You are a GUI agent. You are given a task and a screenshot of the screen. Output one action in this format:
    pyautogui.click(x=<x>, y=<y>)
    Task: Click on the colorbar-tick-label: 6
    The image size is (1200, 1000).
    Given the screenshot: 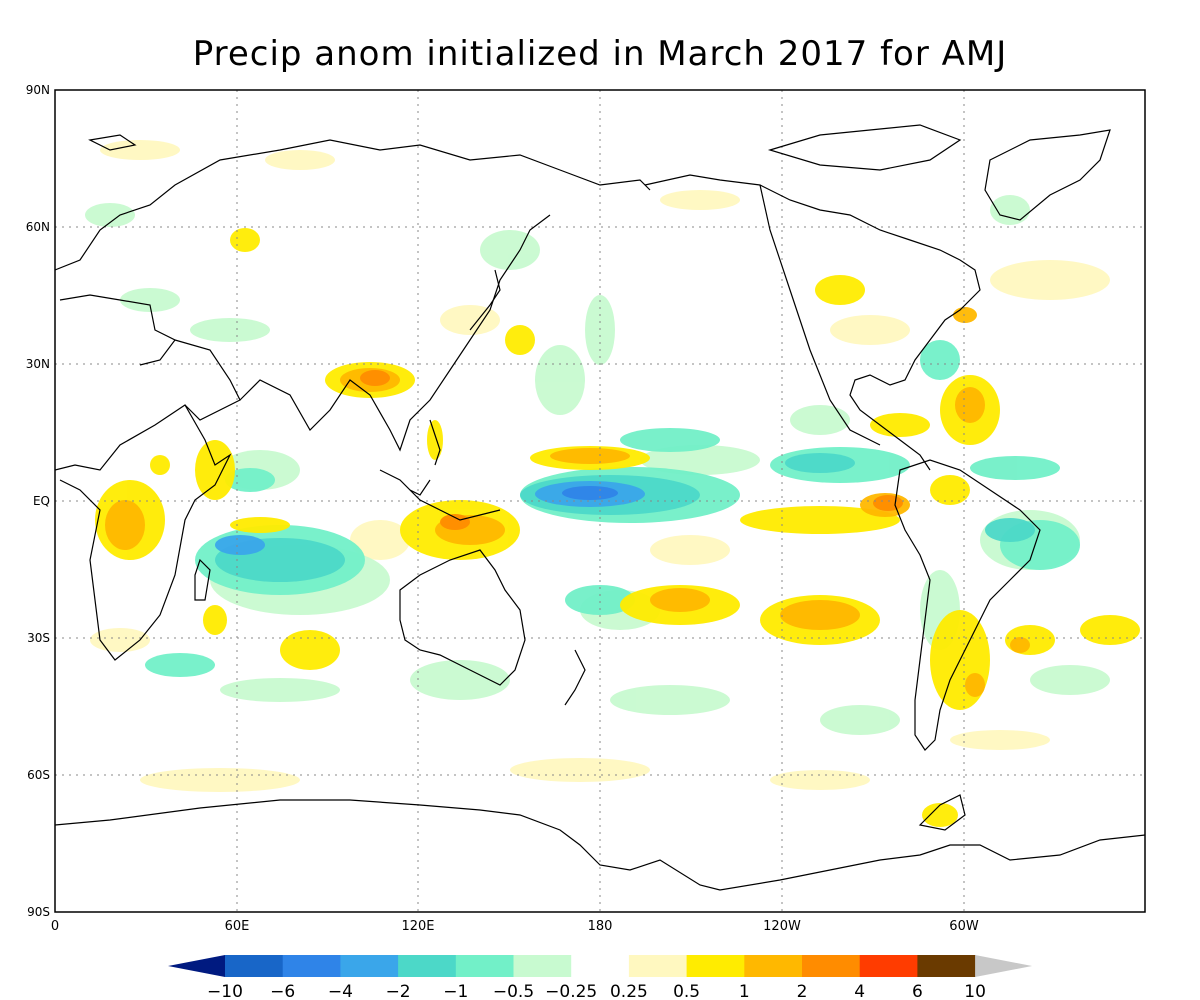 What is the action you would take?
    pyautogui.click(x=917, y=991)
    